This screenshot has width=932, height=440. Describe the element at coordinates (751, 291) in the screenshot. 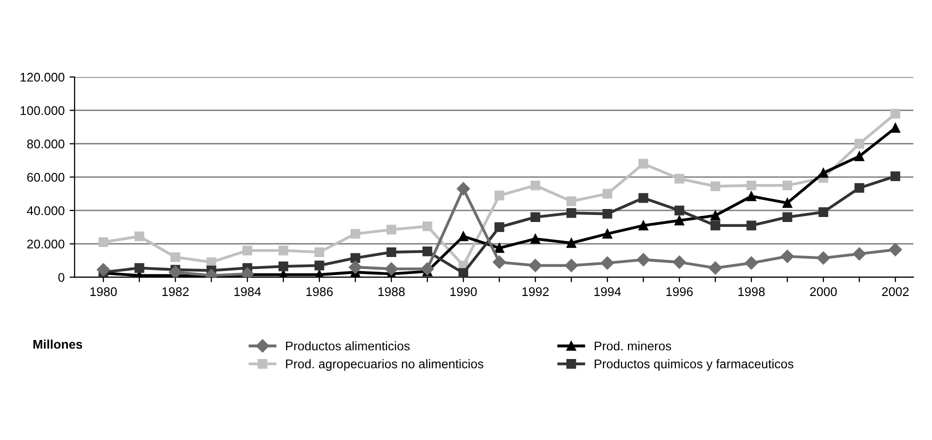

I see `x-tick-label: 1998` at that location.